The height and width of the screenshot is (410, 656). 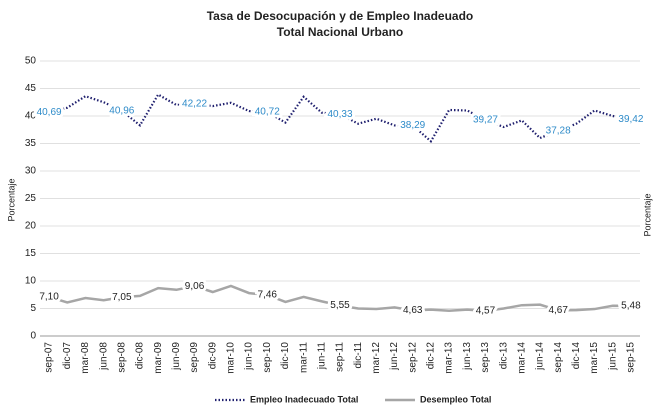 I want to click on x-tick-label: dic-14, so click(x=576, y=356).